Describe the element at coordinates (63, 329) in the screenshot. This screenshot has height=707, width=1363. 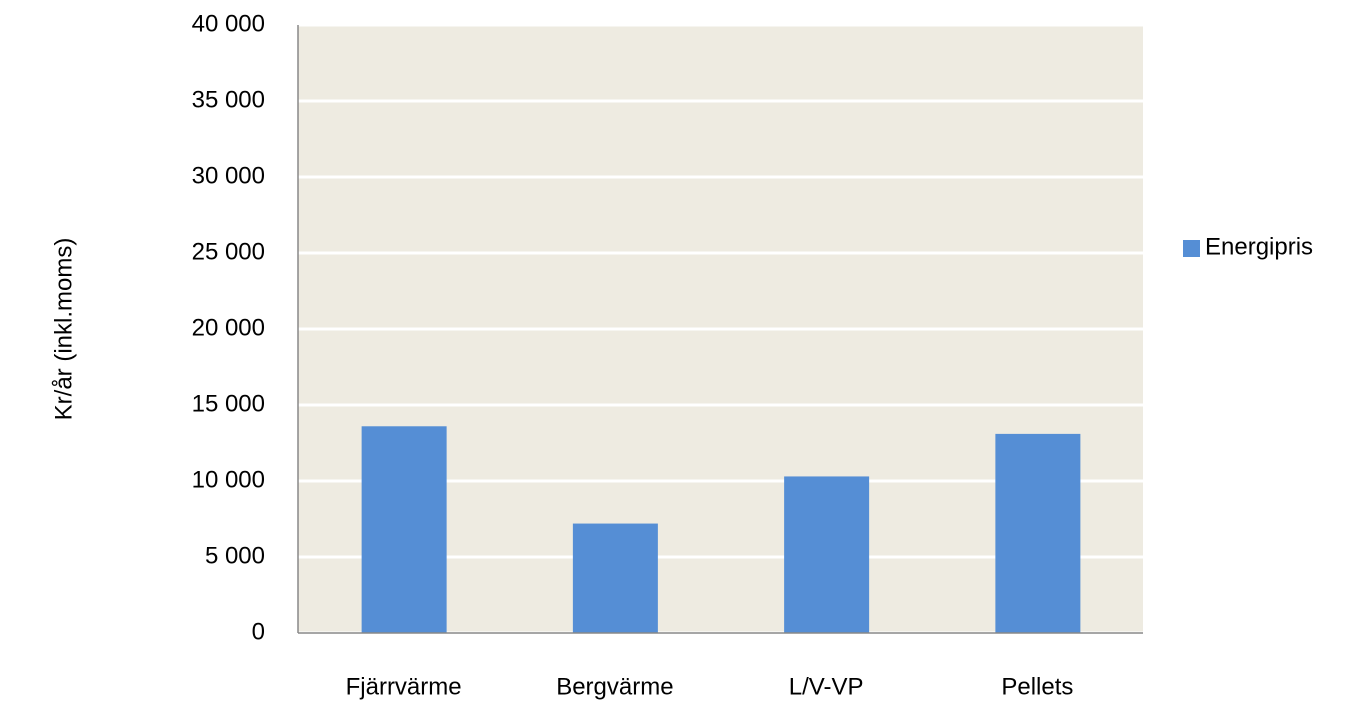
I see `y-axis-label: Kr/år (inkl.moms)` at that location.